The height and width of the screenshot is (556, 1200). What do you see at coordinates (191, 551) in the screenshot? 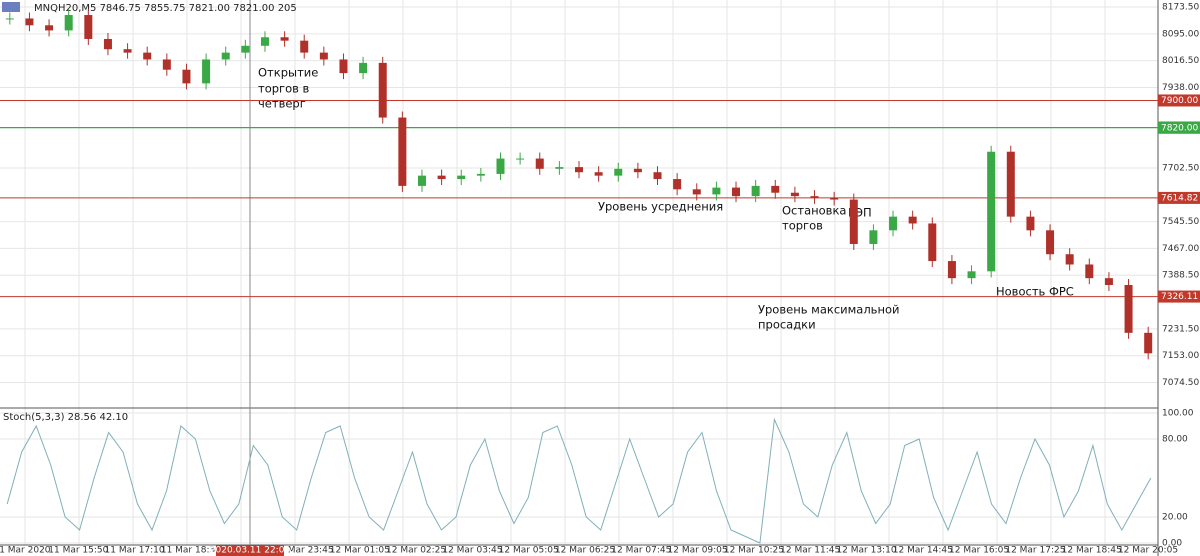
I see `x-tick-label: 11 Mar 18:30` at bounding box center [191, 551].